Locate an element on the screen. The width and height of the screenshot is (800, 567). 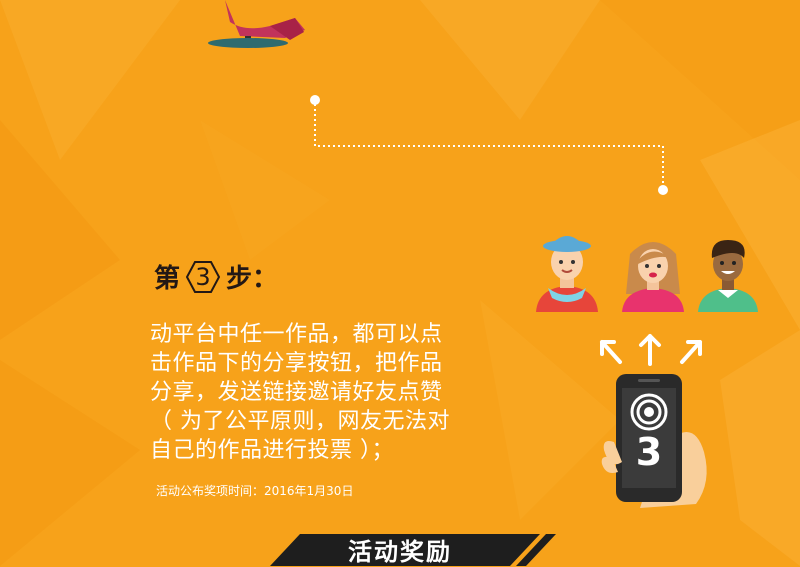
dotted-connector is located at coordinates (489, 145).